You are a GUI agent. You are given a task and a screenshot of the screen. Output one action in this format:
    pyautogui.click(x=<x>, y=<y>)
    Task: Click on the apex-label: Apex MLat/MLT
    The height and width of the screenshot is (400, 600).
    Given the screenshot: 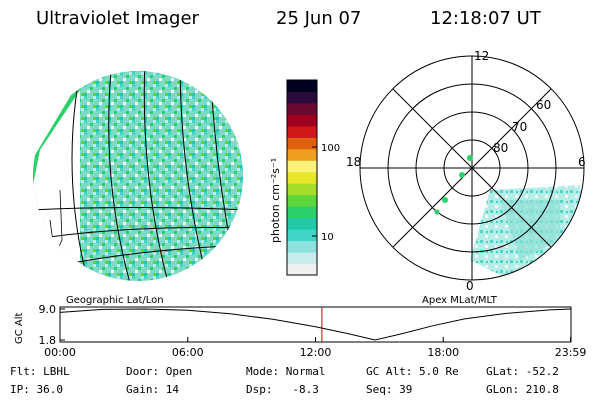 What is the action you would take?
    pyautogui.click(x=460, y=300)
    